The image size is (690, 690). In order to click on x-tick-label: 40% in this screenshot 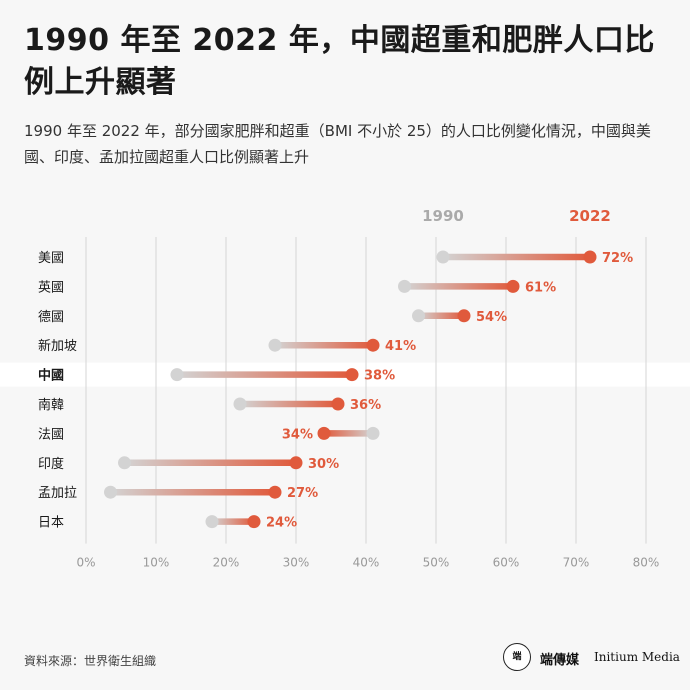, I will do `click(366, 563)`.